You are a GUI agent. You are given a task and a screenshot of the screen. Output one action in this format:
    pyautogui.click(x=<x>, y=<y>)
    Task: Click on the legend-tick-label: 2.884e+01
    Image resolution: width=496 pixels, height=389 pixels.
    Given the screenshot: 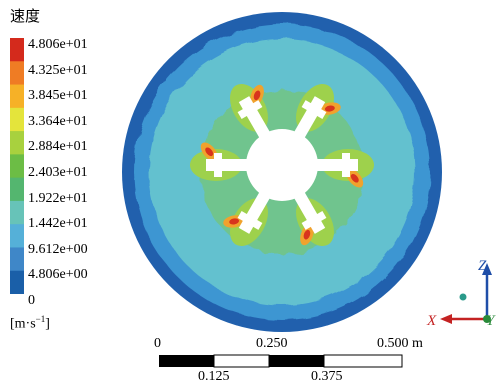 What is the action you would take?
    pyautogui.click(x=58, y=147)
    